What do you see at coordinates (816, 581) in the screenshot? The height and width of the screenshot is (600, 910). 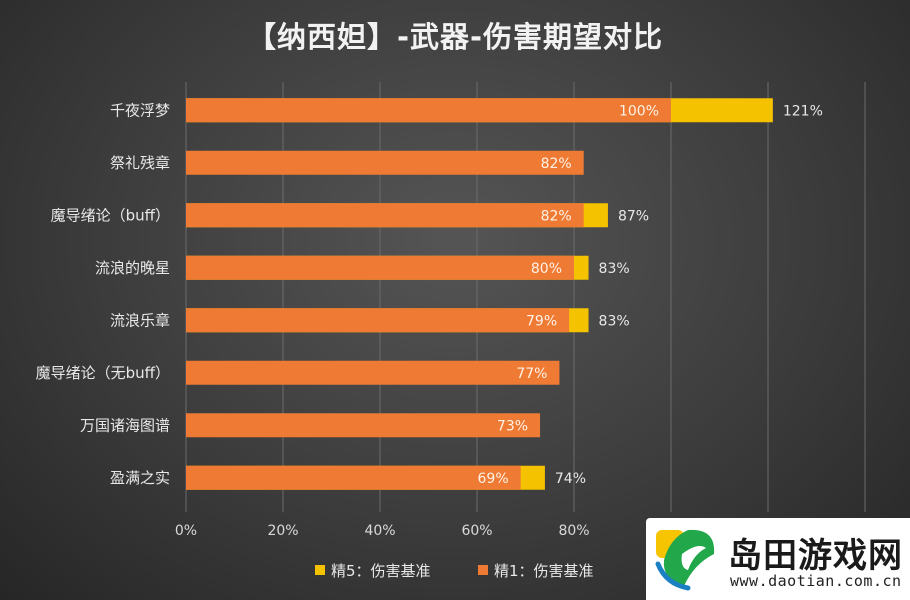 I see `watermark-site-url: www.daotian.com.cn` at bounding box center [816, 581].